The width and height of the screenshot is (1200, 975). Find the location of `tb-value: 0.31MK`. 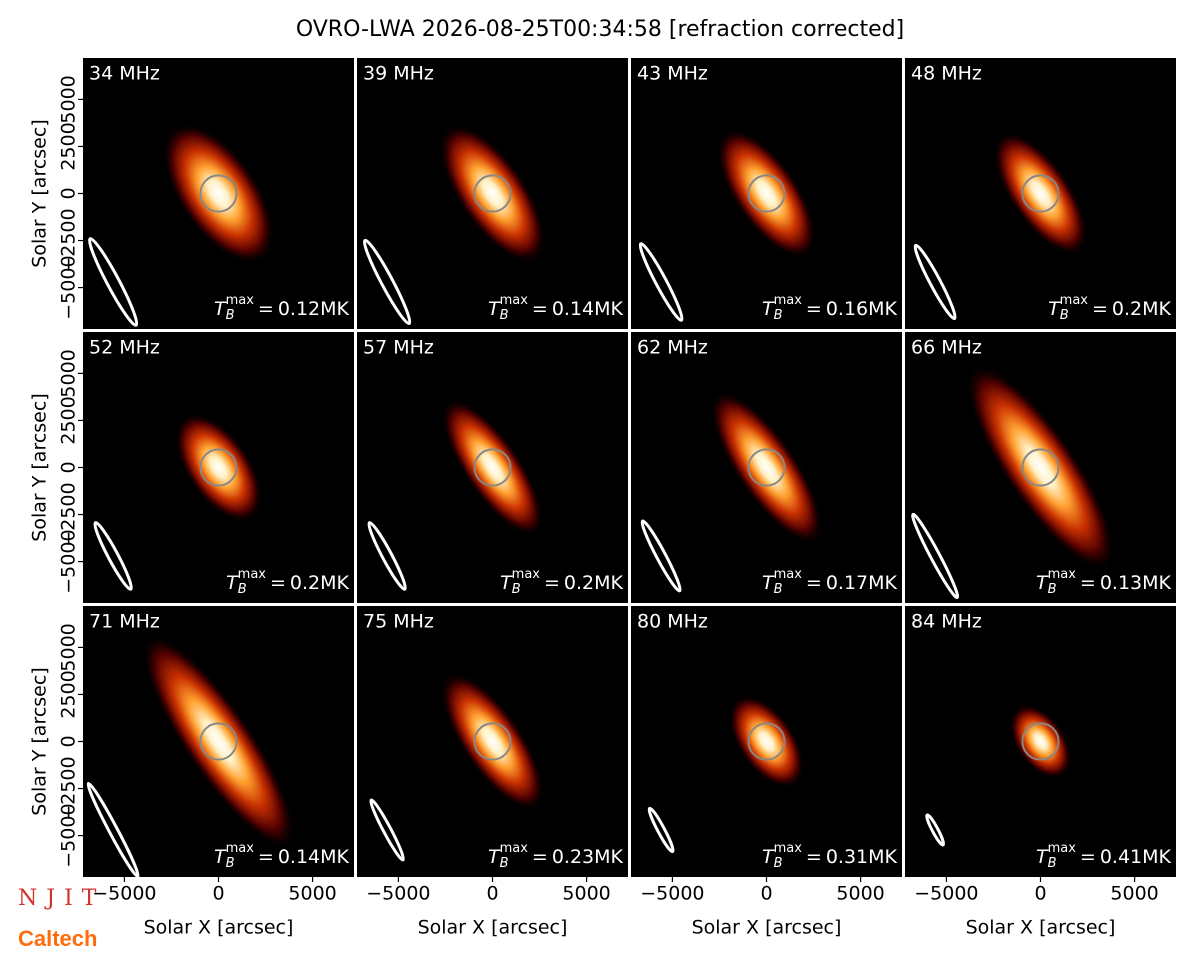

tb-value: 0.31MK is located at coordinates (862, 857).